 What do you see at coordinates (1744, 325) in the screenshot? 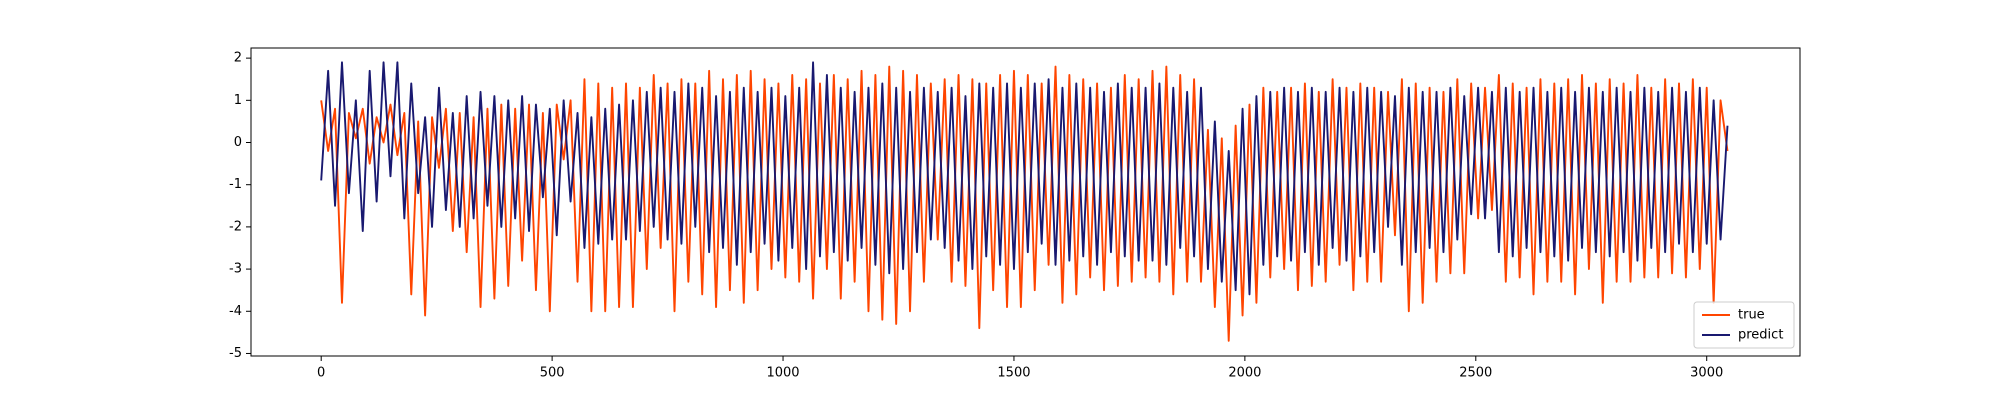
I see `legend-box` at bounding box center [1744, 325].